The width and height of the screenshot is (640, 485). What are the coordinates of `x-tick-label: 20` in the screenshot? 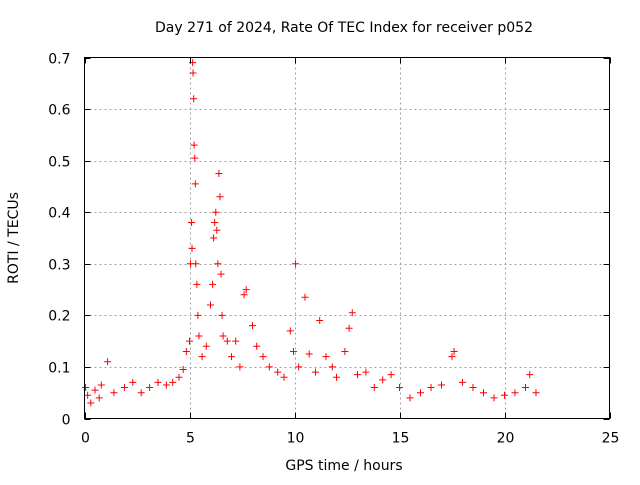 It's located at (506, 439).